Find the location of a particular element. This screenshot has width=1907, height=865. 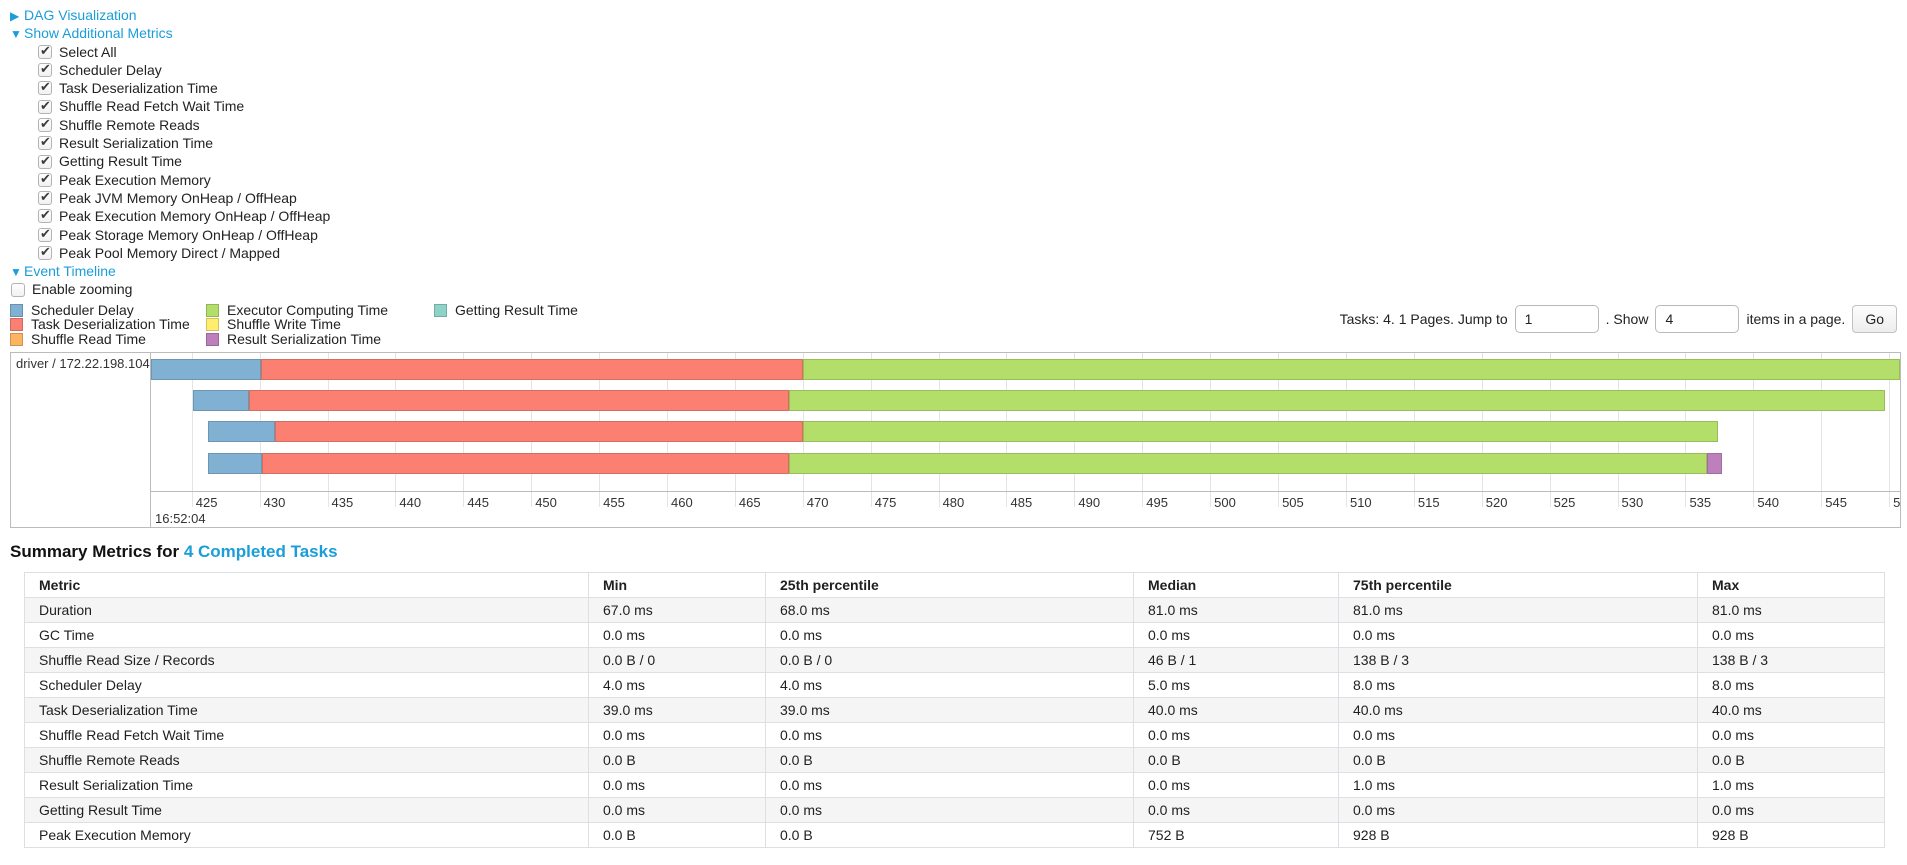

metric-checkbox-label: Peak Pool Memory Direct / Mapped is located at coordinates (159, 253).